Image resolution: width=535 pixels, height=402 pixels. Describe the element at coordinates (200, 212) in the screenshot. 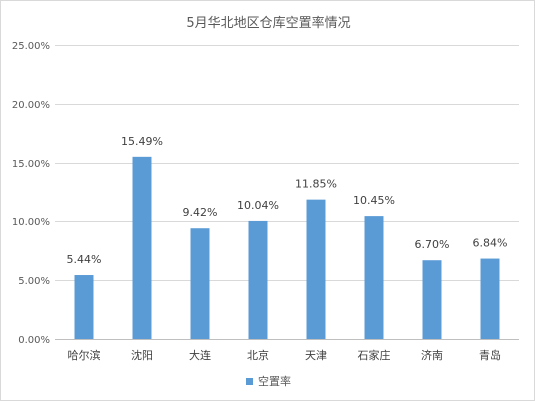

I see `data-label: 9.42%` at that location.